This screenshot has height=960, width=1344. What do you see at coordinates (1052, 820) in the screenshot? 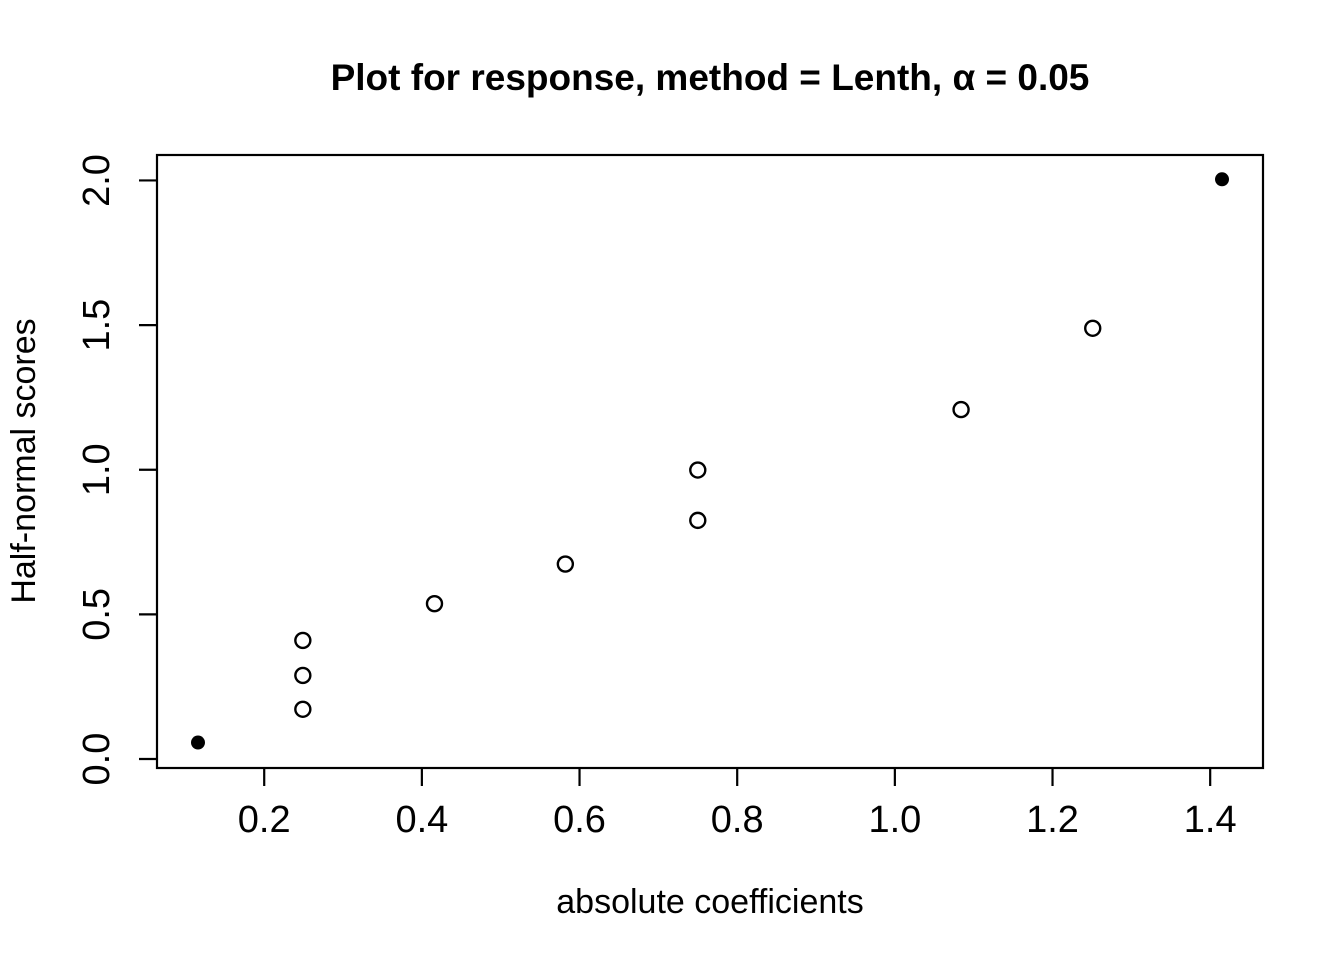
I see `x-tick-label: 1.2` at bounding box center [1052, 820].